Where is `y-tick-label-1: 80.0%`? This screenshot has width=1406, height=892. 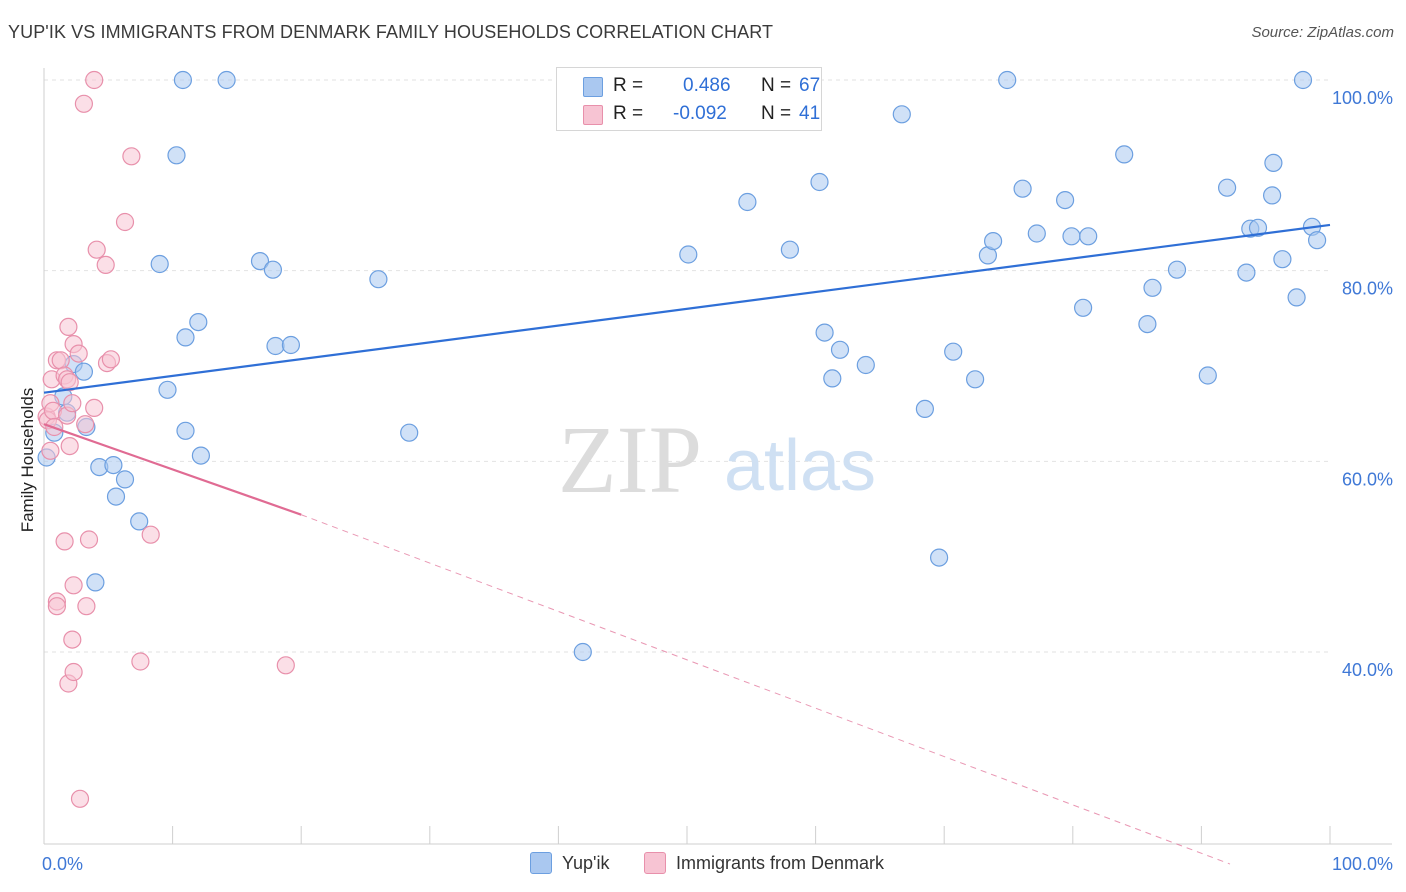 y-tick-label-1: 80.0% is located at coordinates (1367, 289).